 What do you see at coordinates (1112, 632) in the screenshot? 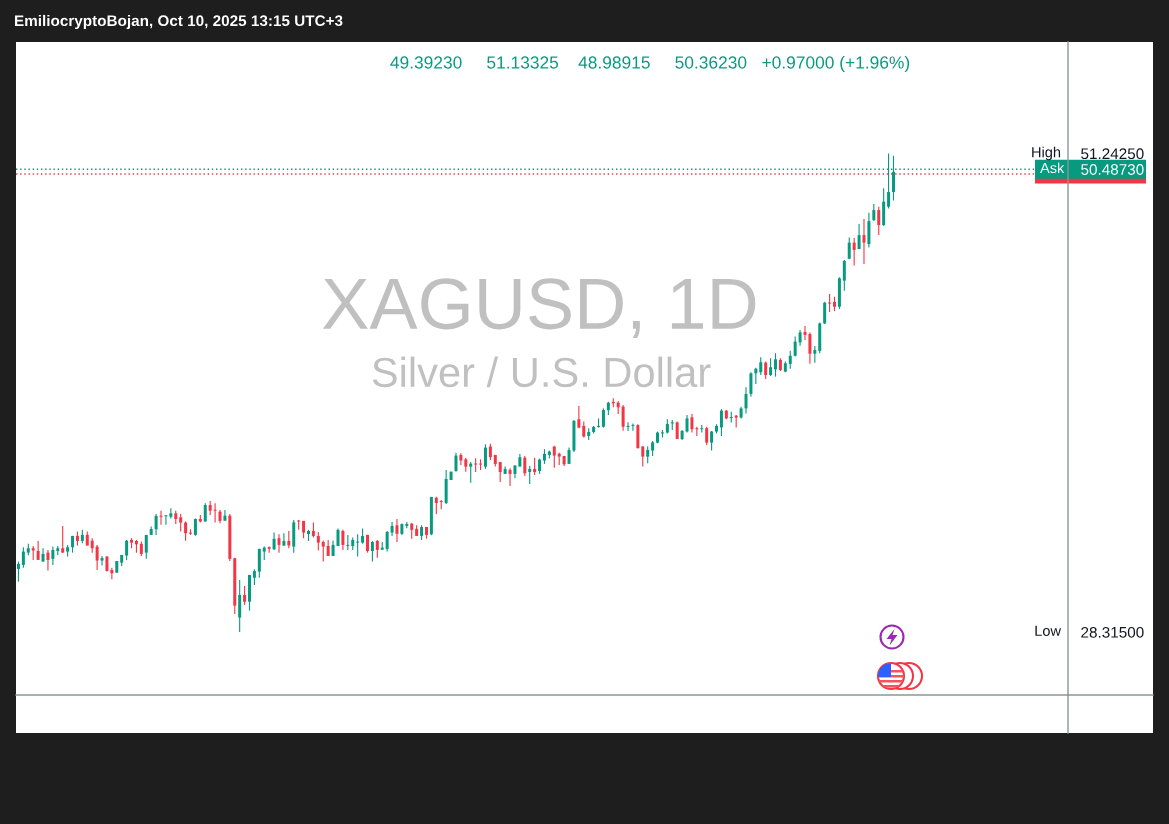
I see `y-tick-label: 28.31500` at bounding box center [1112, 632].